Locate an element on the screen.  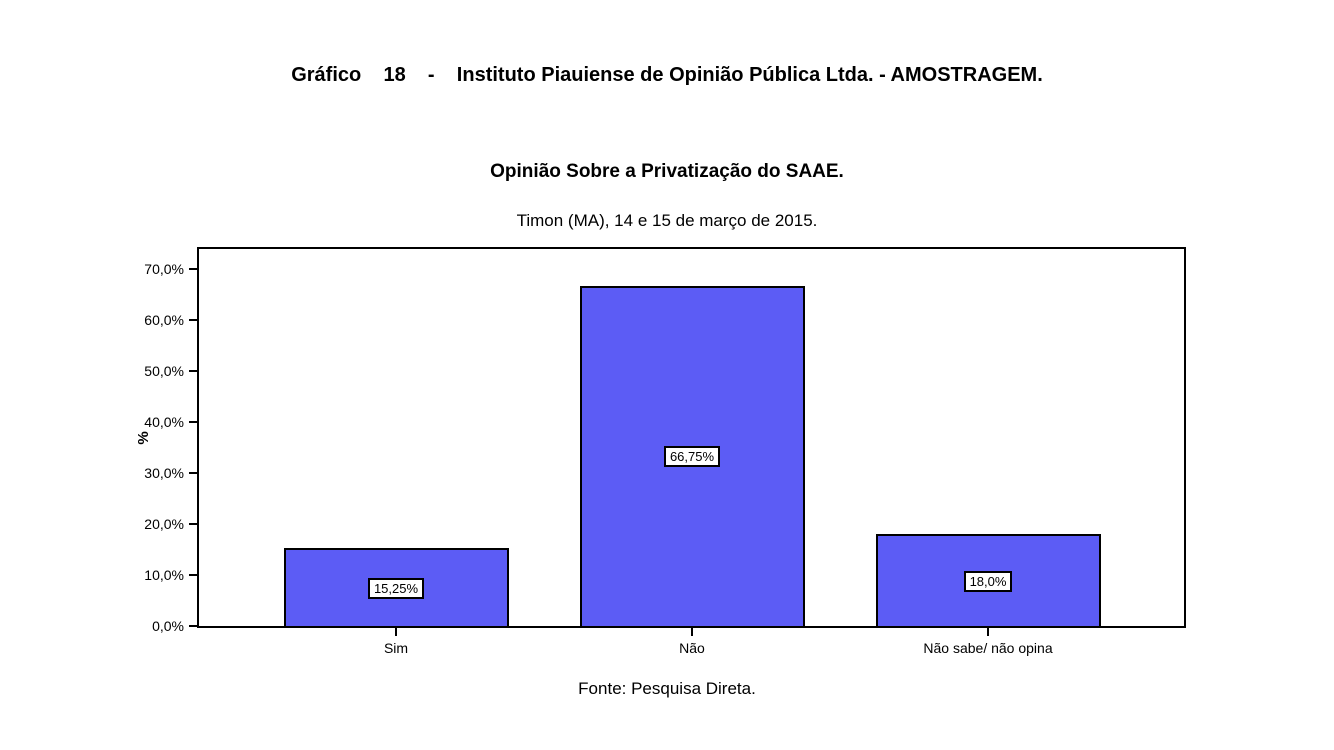
y-tick-label: 60,0% is located at coordinates (164, 320).